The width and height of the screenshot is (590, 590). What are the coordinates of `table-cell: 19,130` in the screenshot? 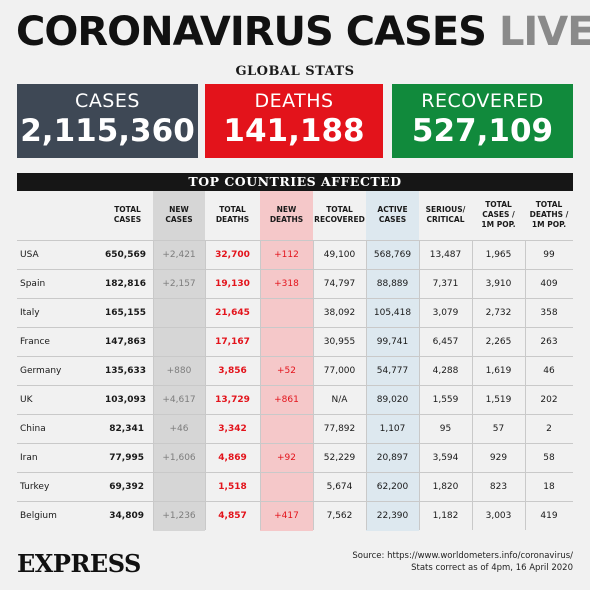 It's located at (232, 284).